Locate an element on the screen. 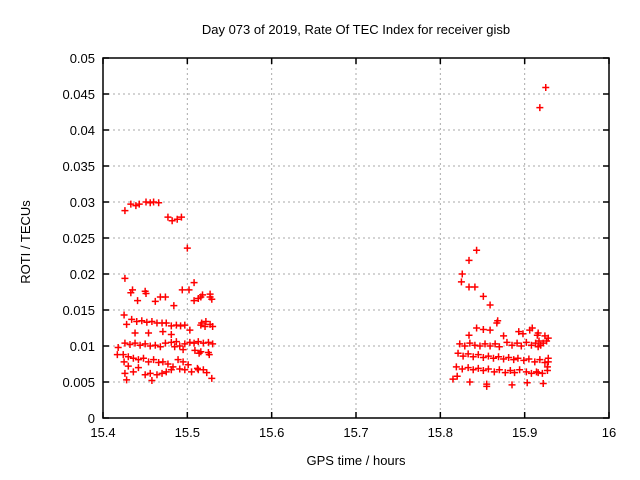 This screenshot has height=480, width=640. x-axis-label: GPS time / hours is located at coordinates (356, 460).